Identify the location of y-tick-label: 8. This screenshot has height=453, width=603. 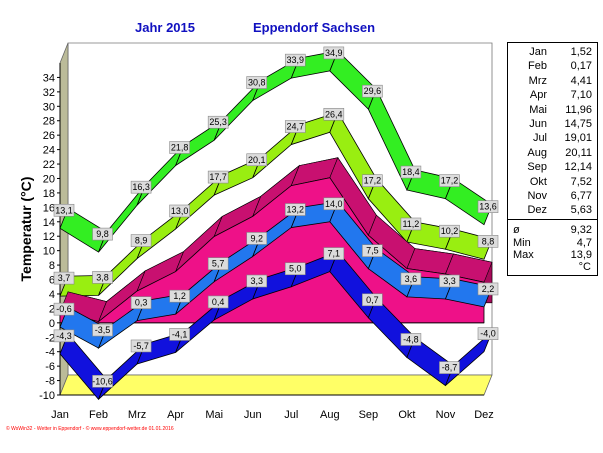
(52, 266).